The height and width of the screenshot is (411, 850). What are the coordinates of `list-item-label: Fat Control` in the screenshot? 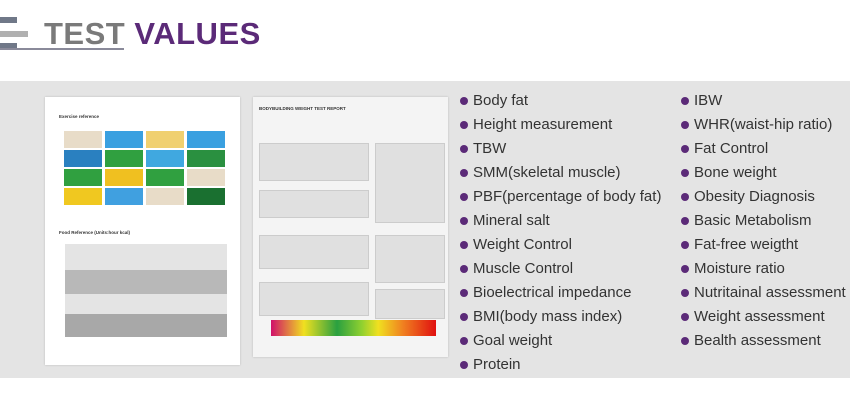 It's located at (731, 148).